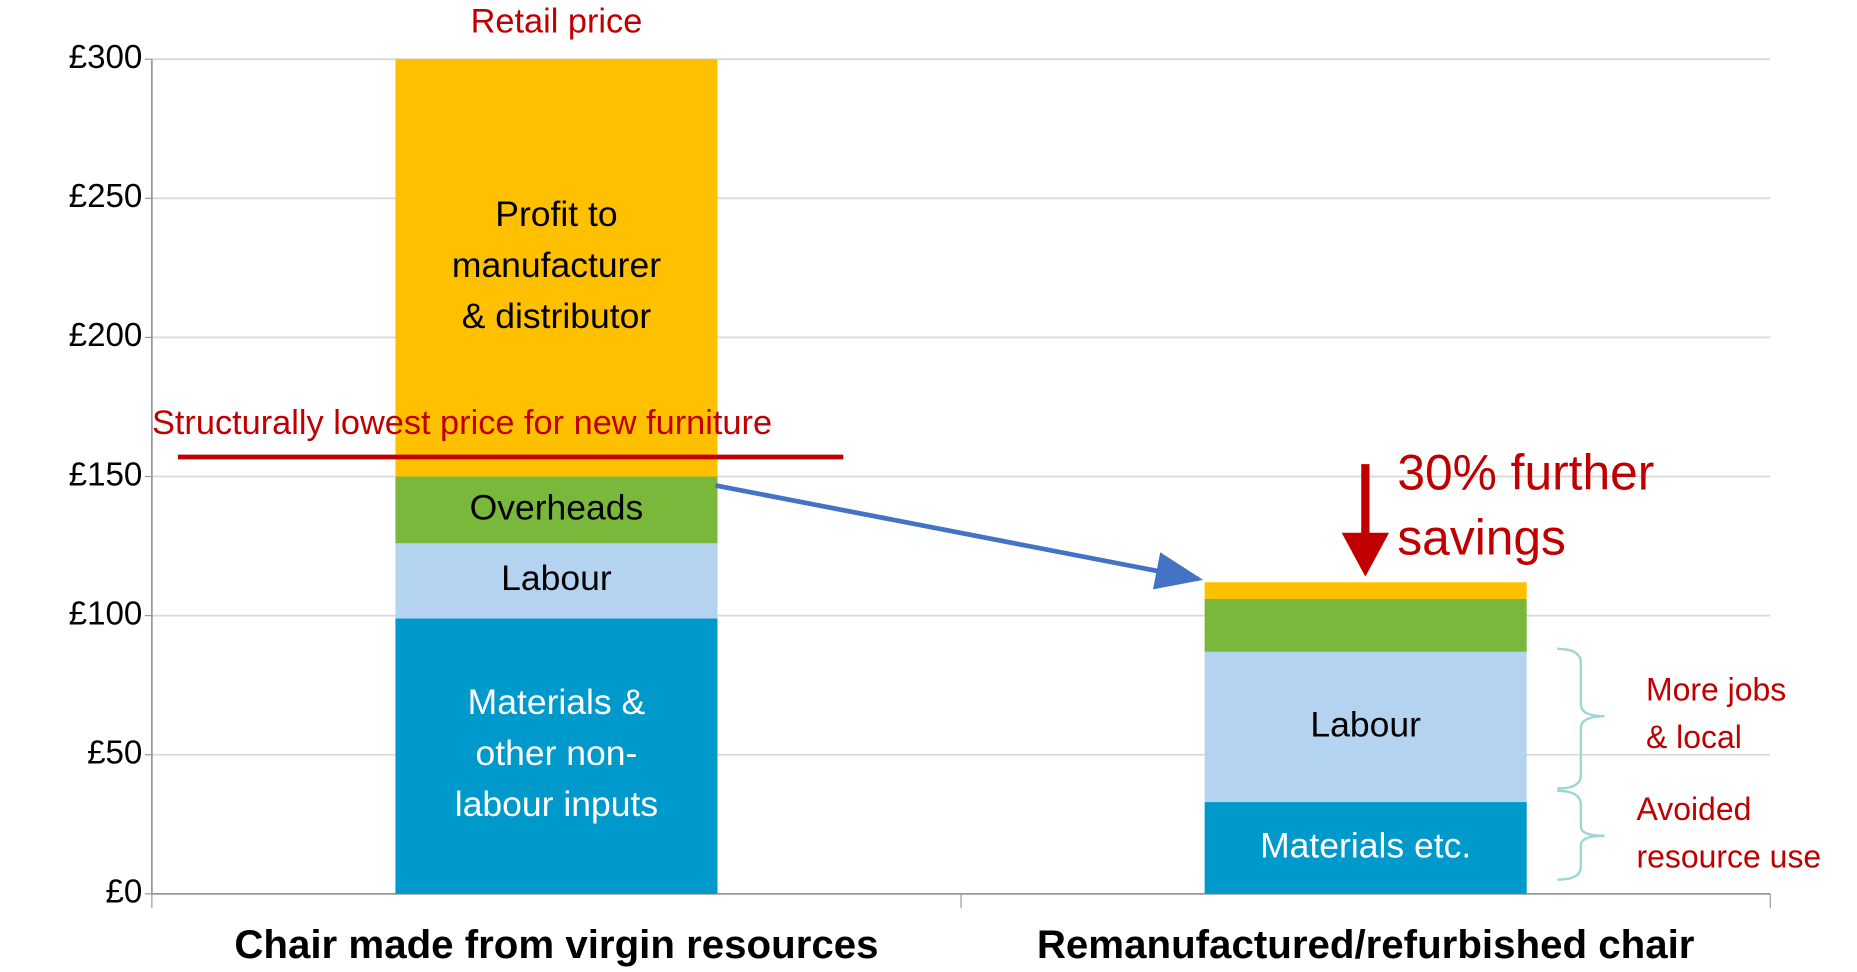 The height and width of the screenshot is (972, 1857). I want to click on y-tick-label: £50, so click(114, 753).